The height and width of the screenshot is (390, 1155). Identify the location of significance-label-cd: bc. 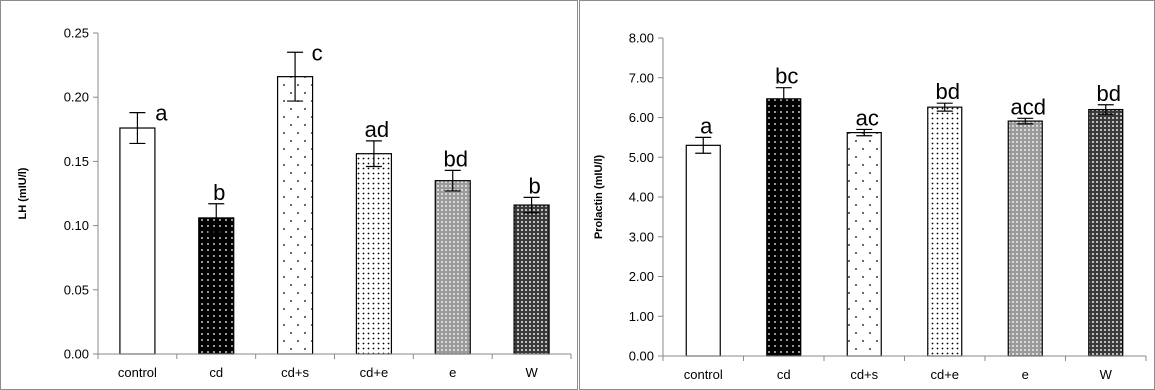
(786, 76).